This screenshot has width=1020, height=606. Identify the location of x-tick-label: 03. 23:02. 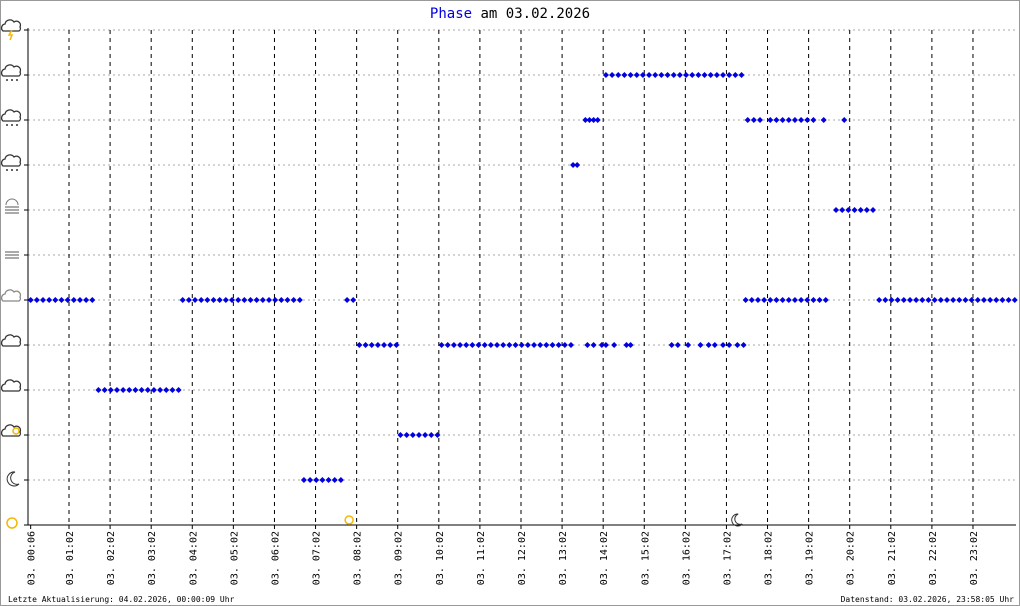
(974, 558).